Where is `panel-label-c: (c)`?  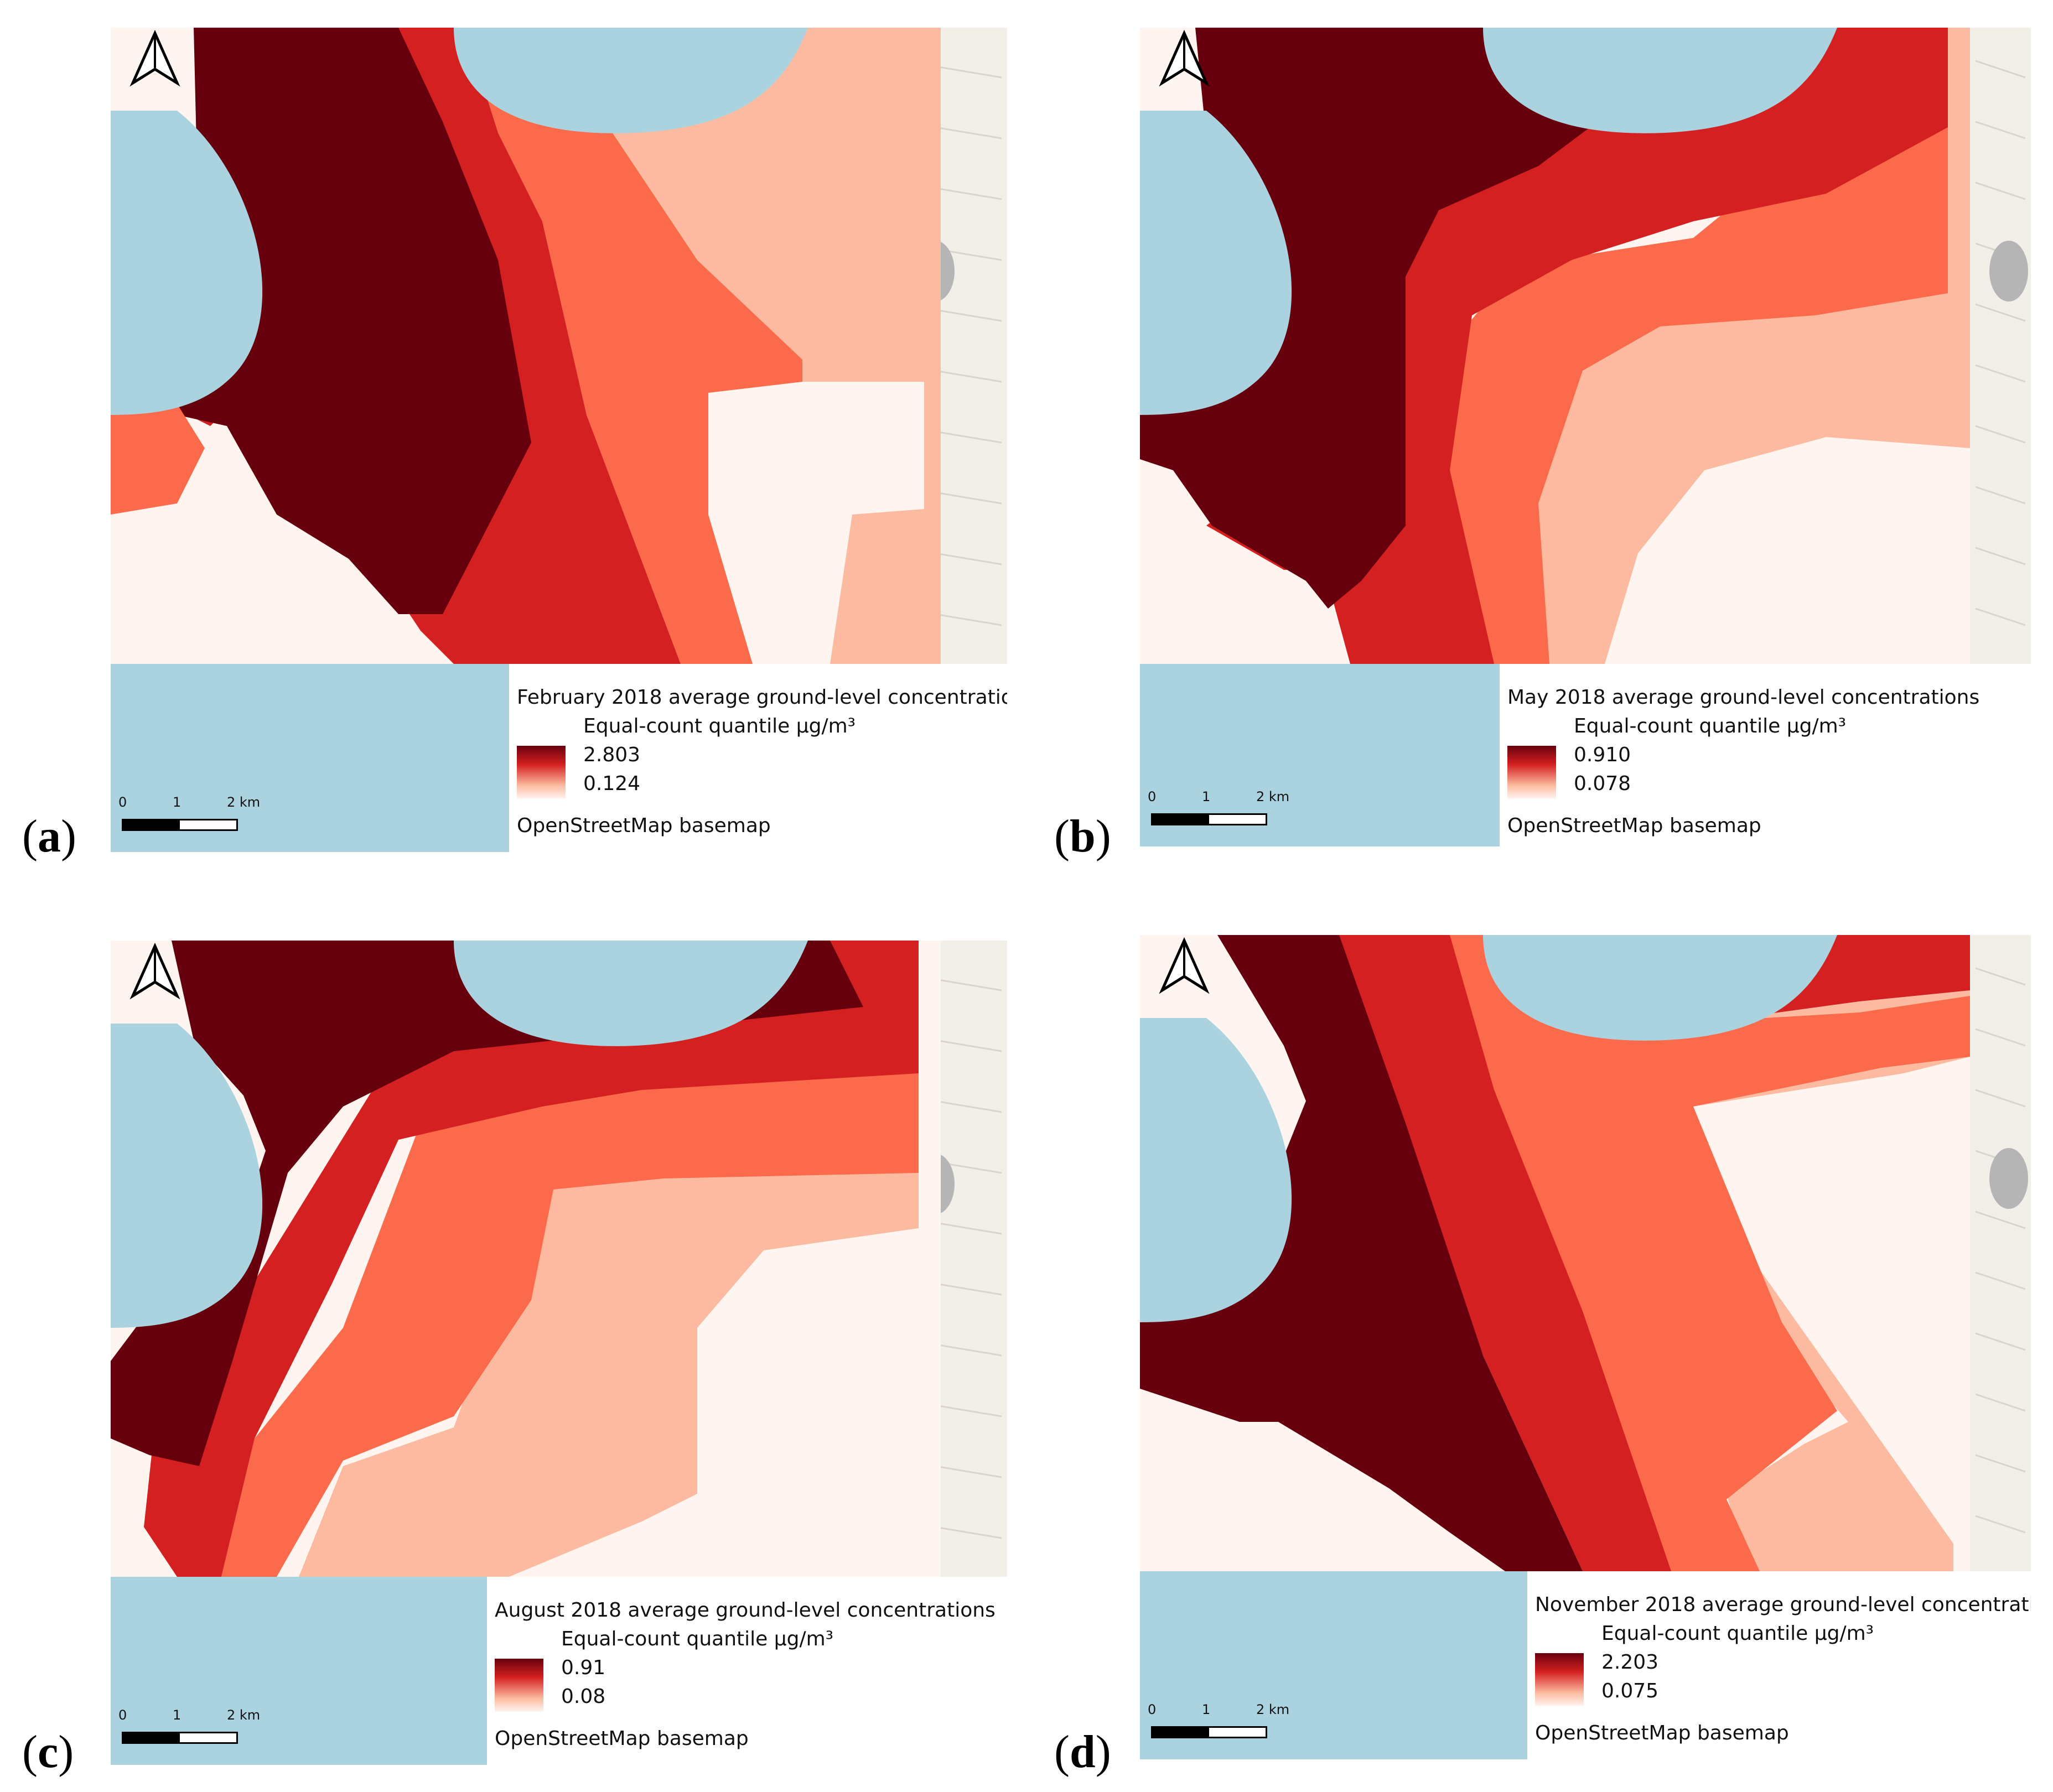
panel-label-c: (c) is located at coordinates (48, 1752).